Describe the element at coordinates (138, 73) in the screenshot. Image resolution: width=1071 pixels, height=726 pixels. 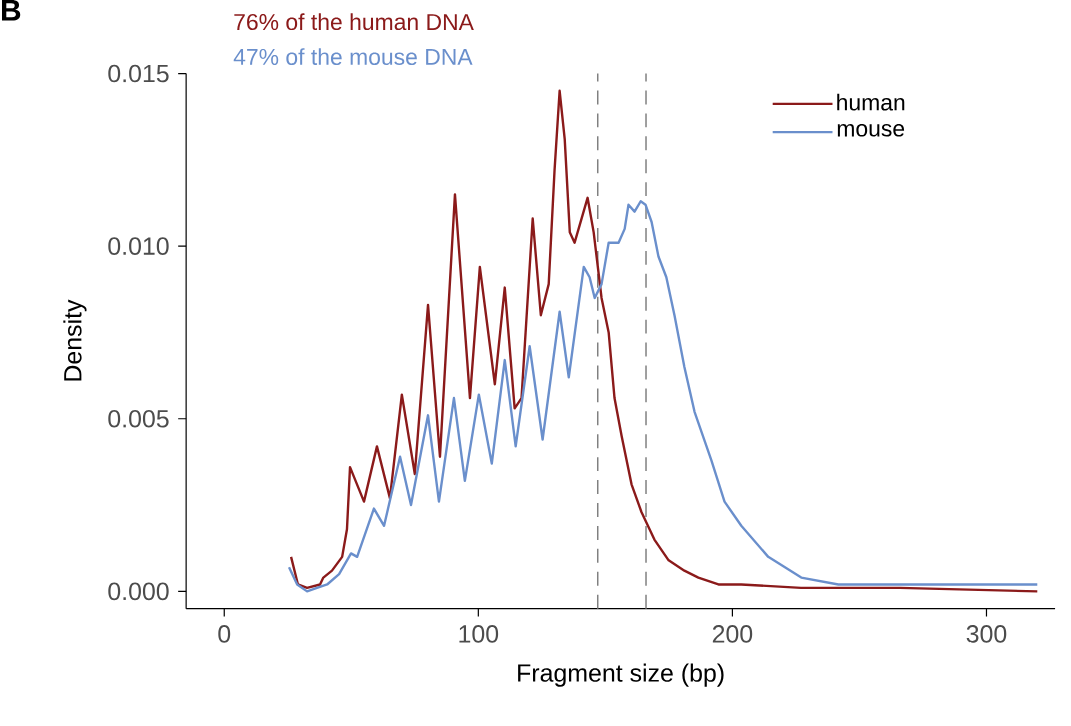
I see `y-tick-label: 0.015` at that location.